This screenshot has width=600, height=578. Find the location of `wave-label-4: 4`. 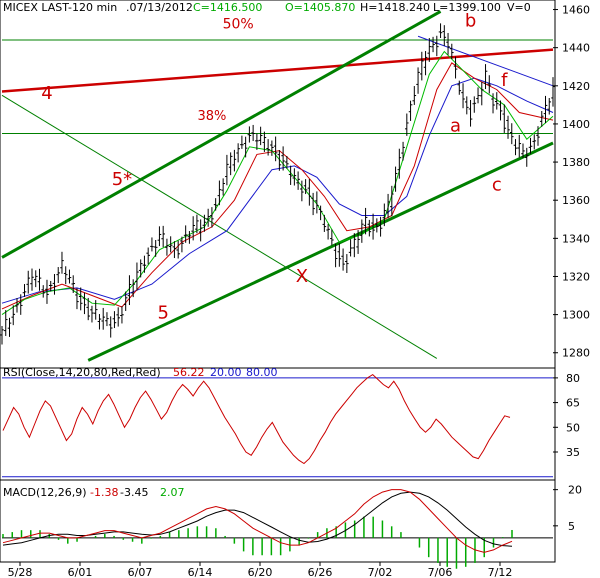

wave-label-4: 4 is located at coordinates (46, 93).